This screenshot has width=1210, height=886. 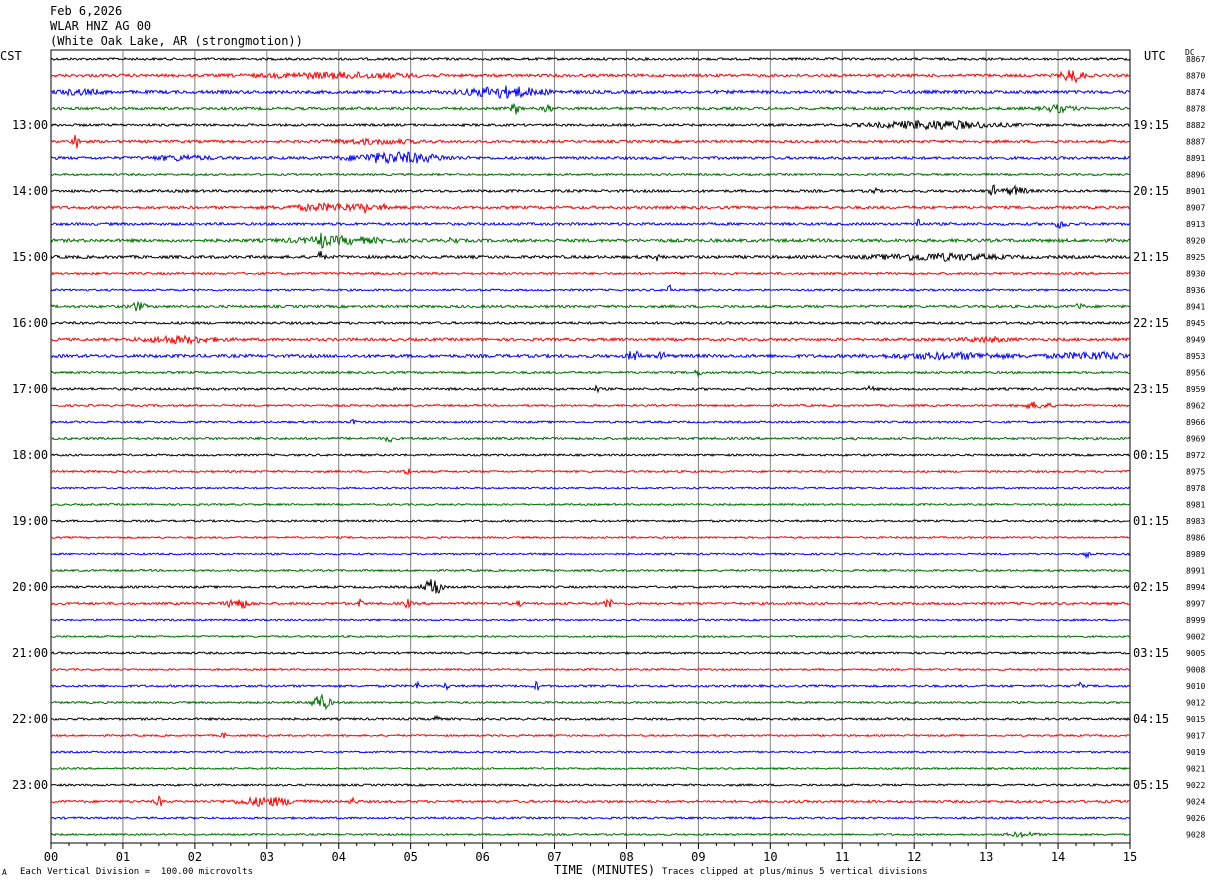 What do you see at coordinates (1155, 56) in the screenshot?
I see `right-timezone-label: UTC` at bounding box center [1155, 56].